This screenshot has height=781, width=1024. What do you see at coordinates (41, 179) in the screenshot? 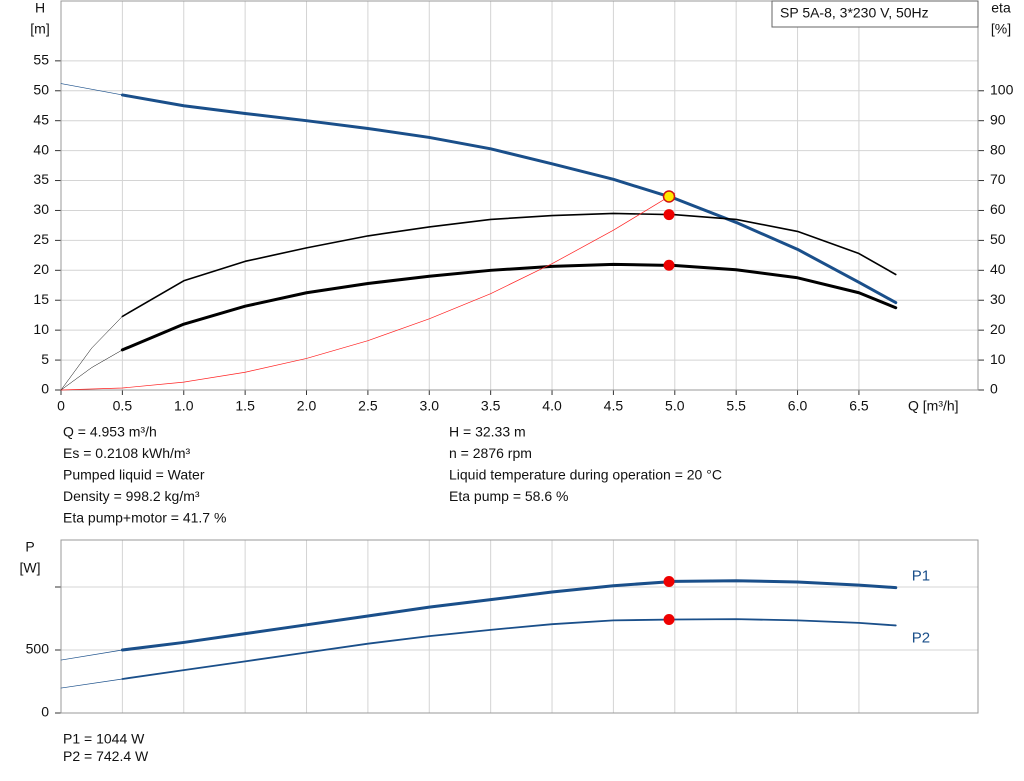
I see `y-tick-label: 35` at bounding box center [41, 179].